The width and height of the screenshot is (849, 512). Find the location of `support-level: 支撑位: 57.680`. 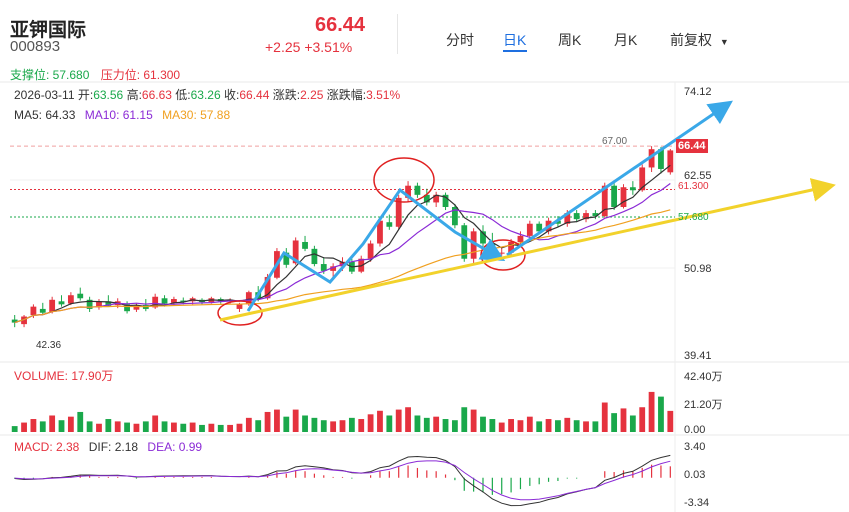

support-level: 支撑位: 57.680 is located at coordinates (50, 75).